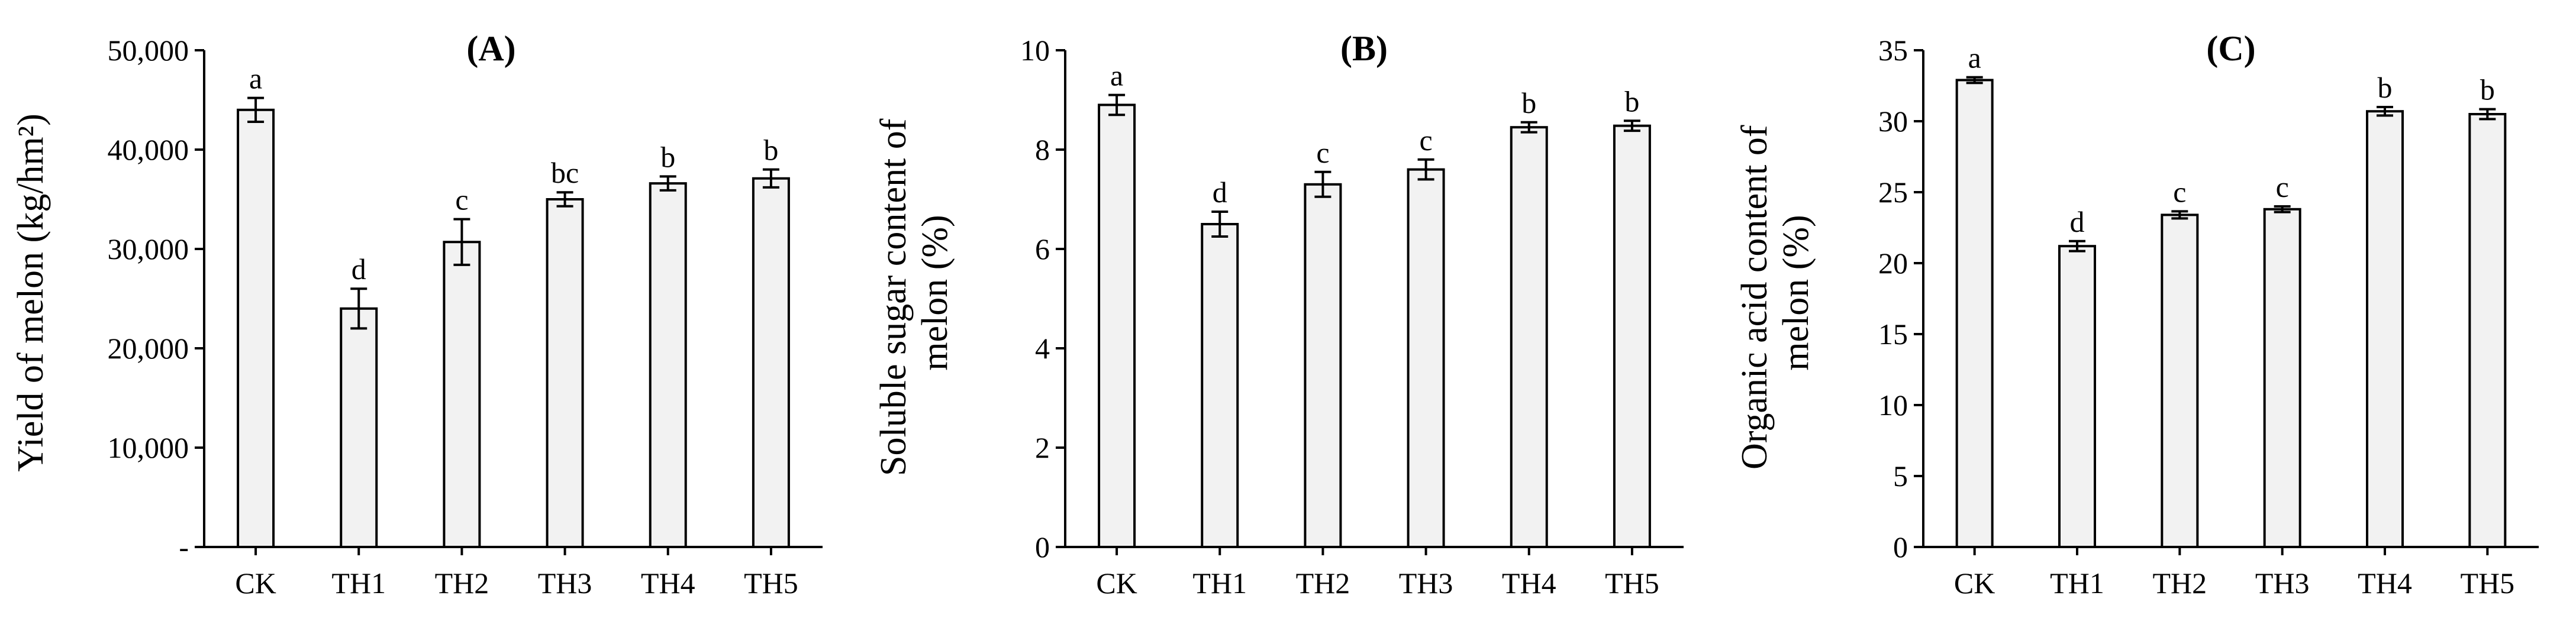 The height and width of the screenshot is (628, 2576). What do you see at coordinates (1754, 297) in the screenshot?
I see `panel-c-y-axis-title-line-1: Organic acid content of` at bounding box center [1754, 297].